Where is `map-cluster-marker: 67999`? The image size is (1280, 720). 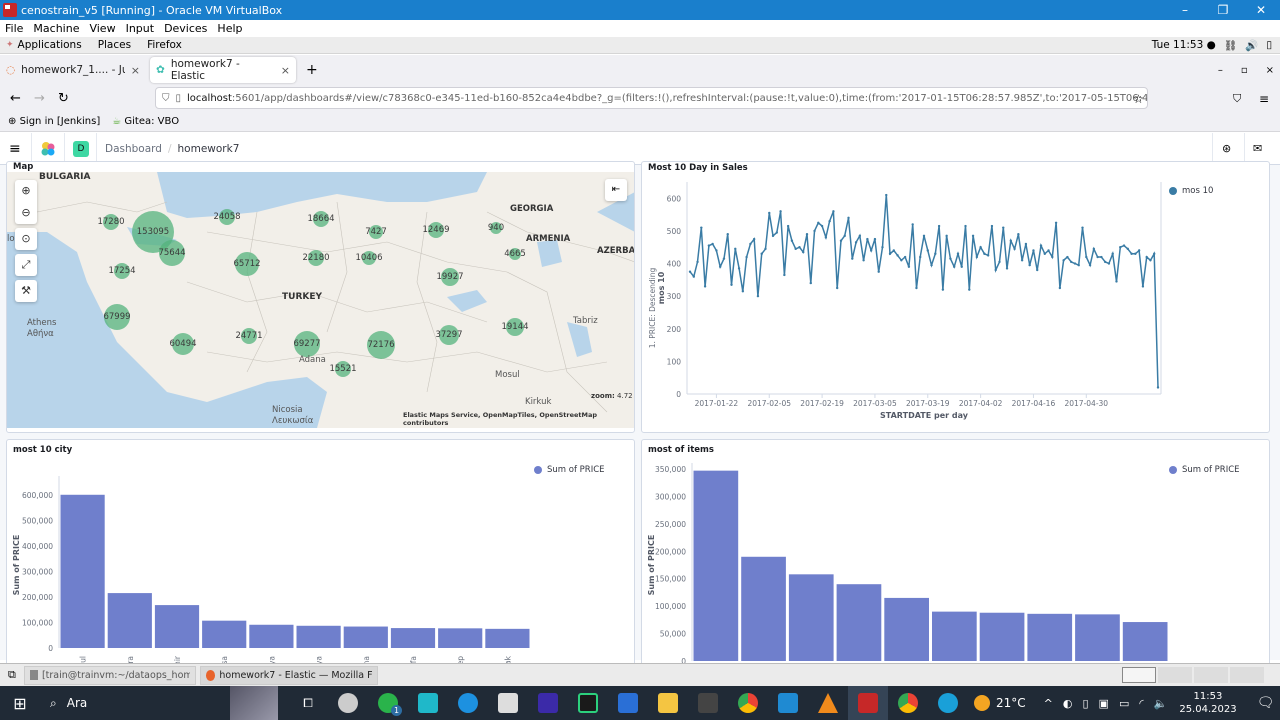
map-cluster-marker: 67999 is located at coordinates (117, 317).